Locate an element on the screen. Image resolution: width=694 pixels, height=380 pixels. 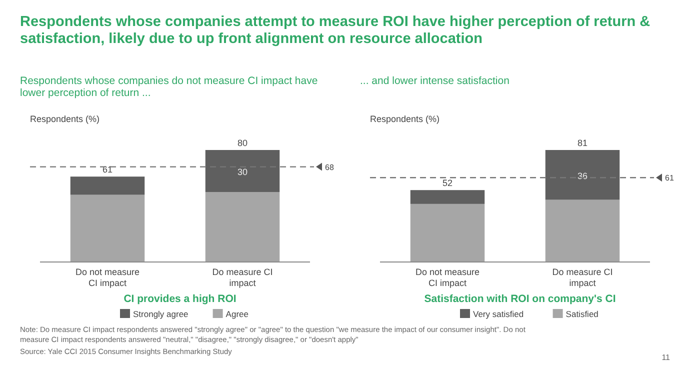
legend-label: Satisfied is located at coordinates (582, 314).